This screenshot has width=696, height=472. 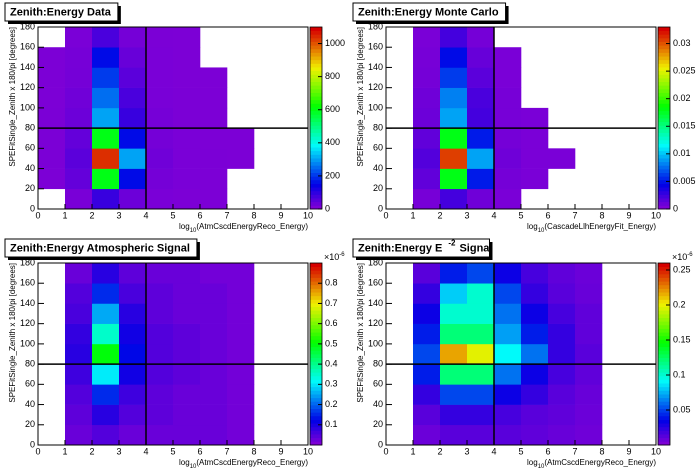 What do you see at coordinates (684, 181) in the screenshot?
I see `z-tick-label: 0.005` at bounding box center [684, 181].